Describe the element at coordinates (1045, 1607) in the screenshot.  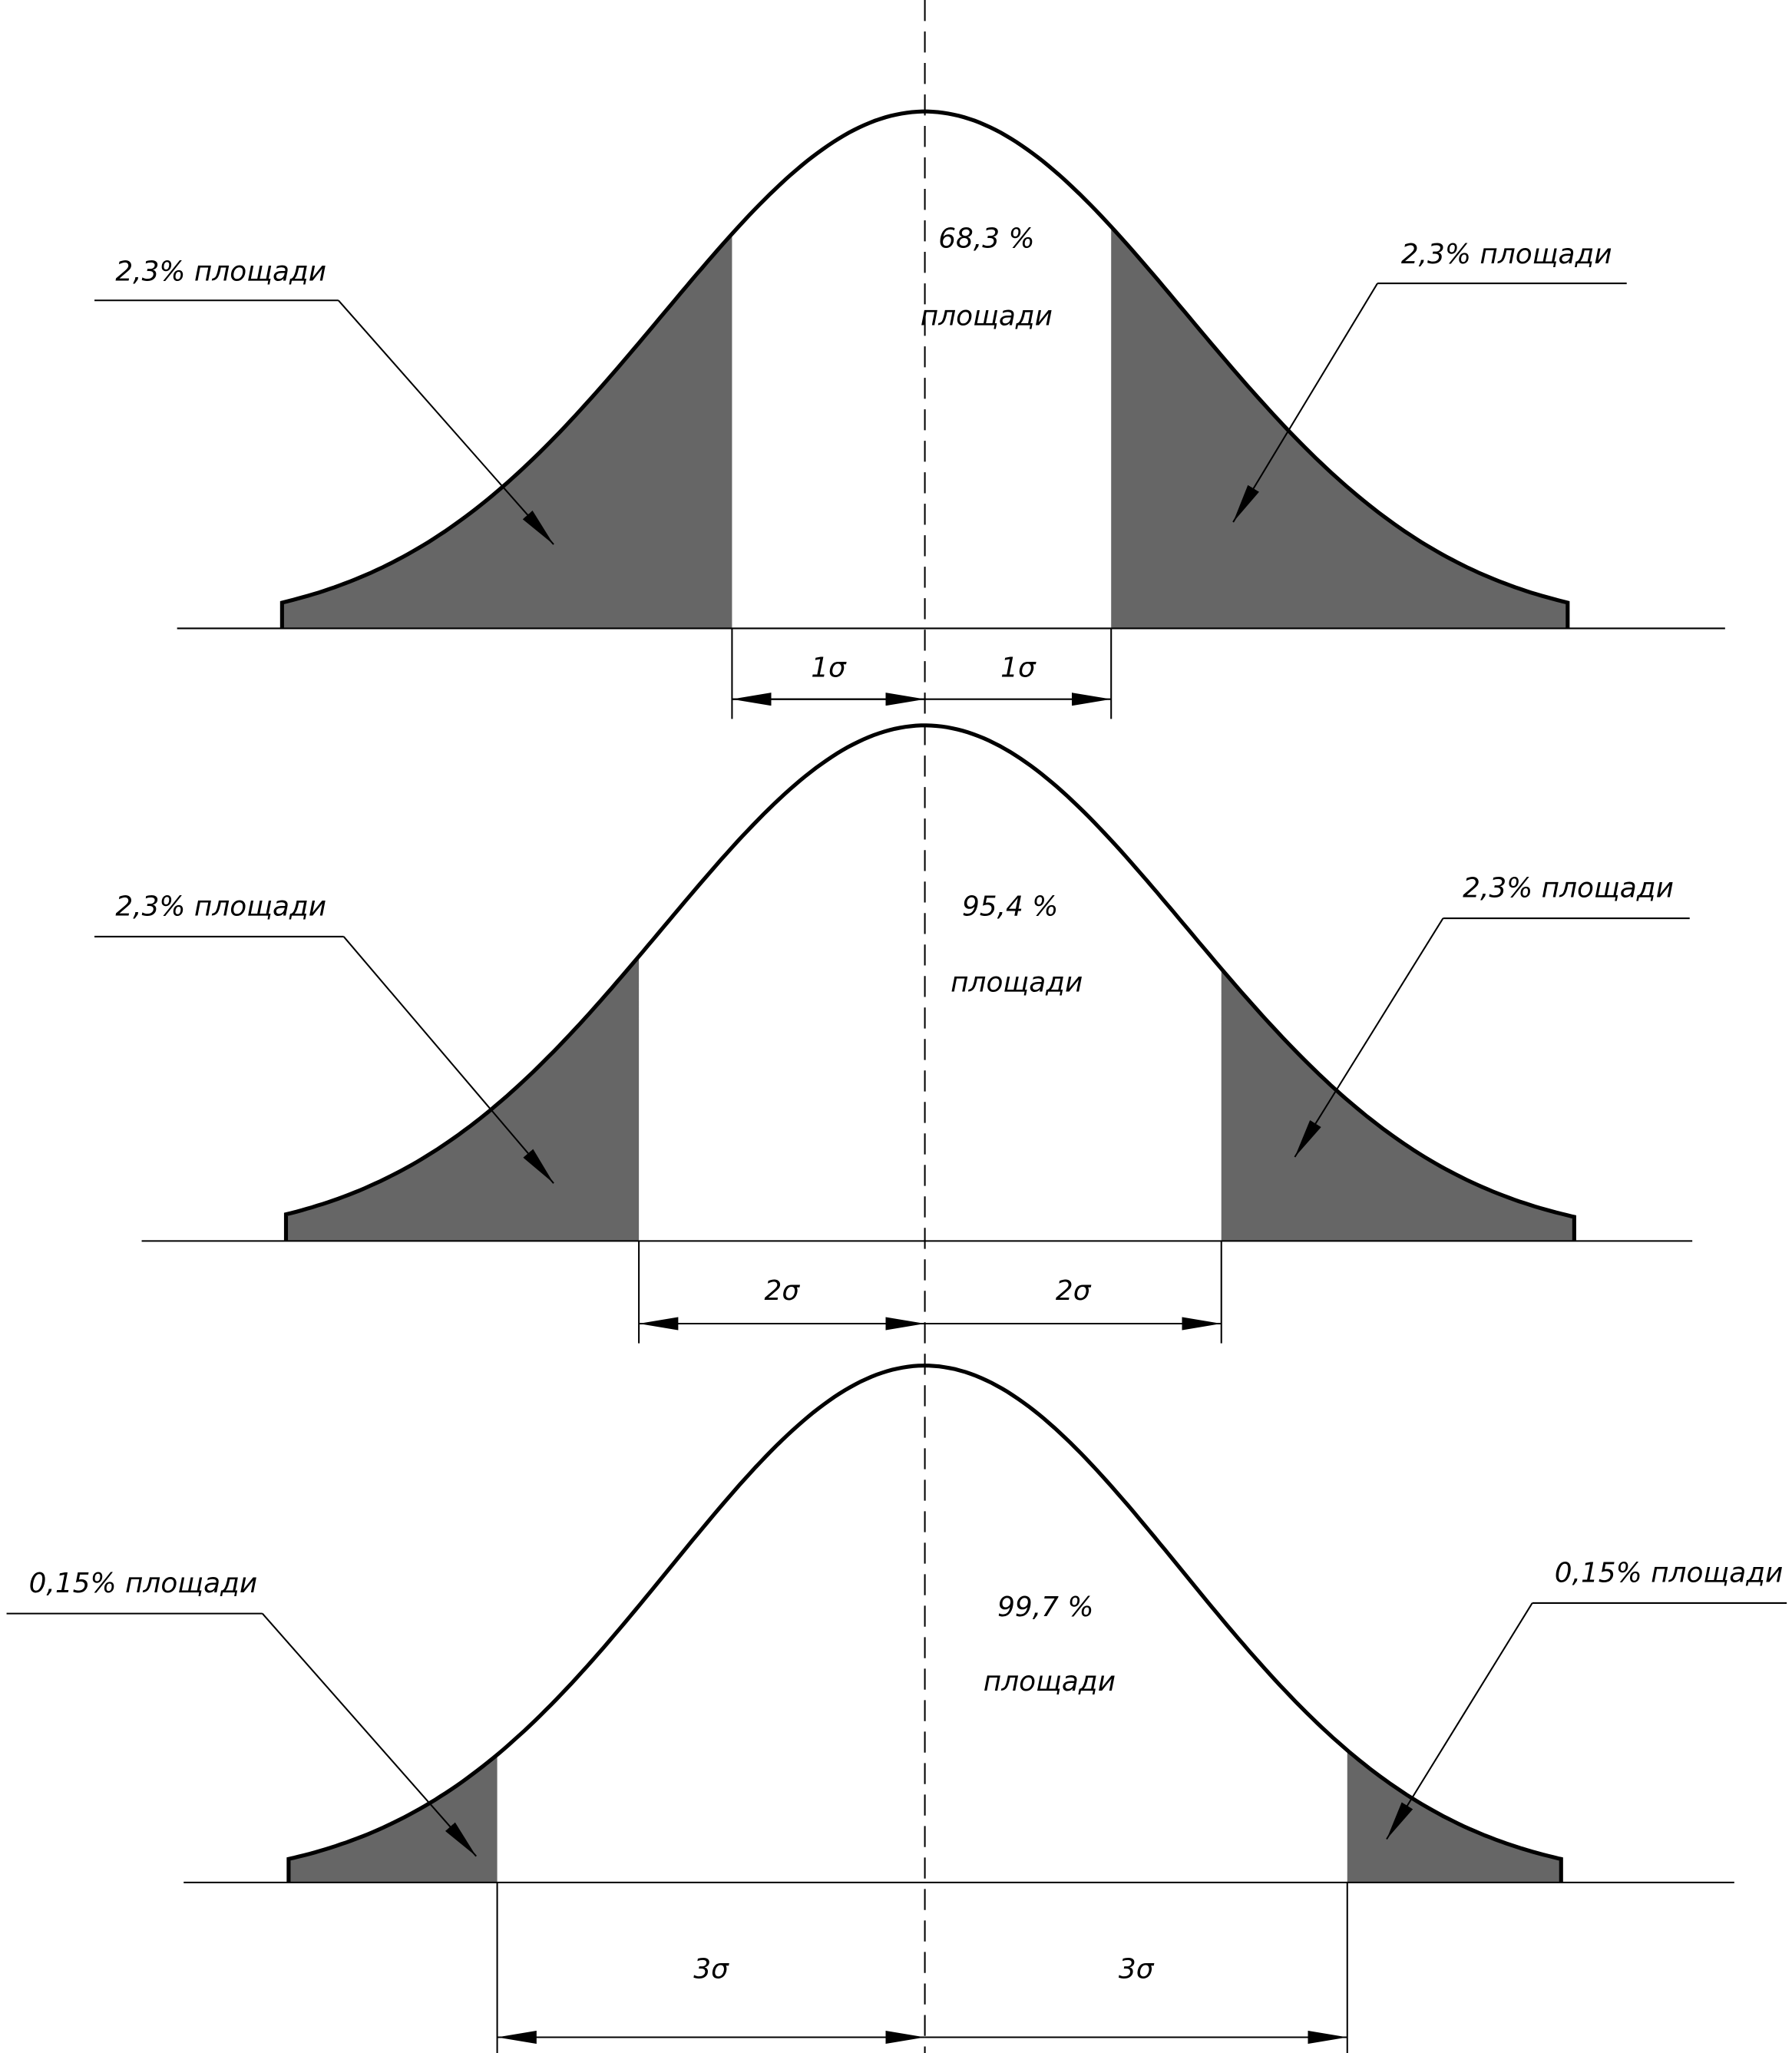
I see `center-percent: 99,7 %` at that location.